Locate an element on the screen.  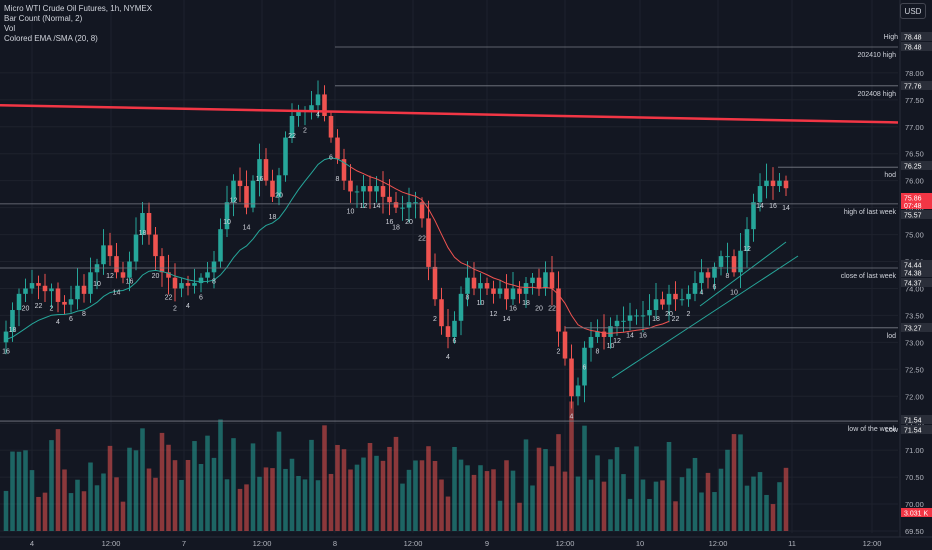
x-tick-label: 11 is located at coordinates (792, 543).